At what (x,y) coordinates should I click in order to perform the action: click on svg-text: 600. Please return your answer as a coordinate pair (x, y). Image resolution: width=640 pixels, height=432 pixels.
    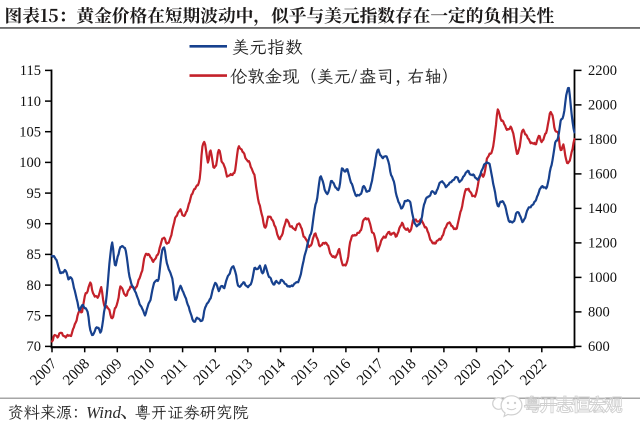
    Looking at the image, I should click on (599, 347).